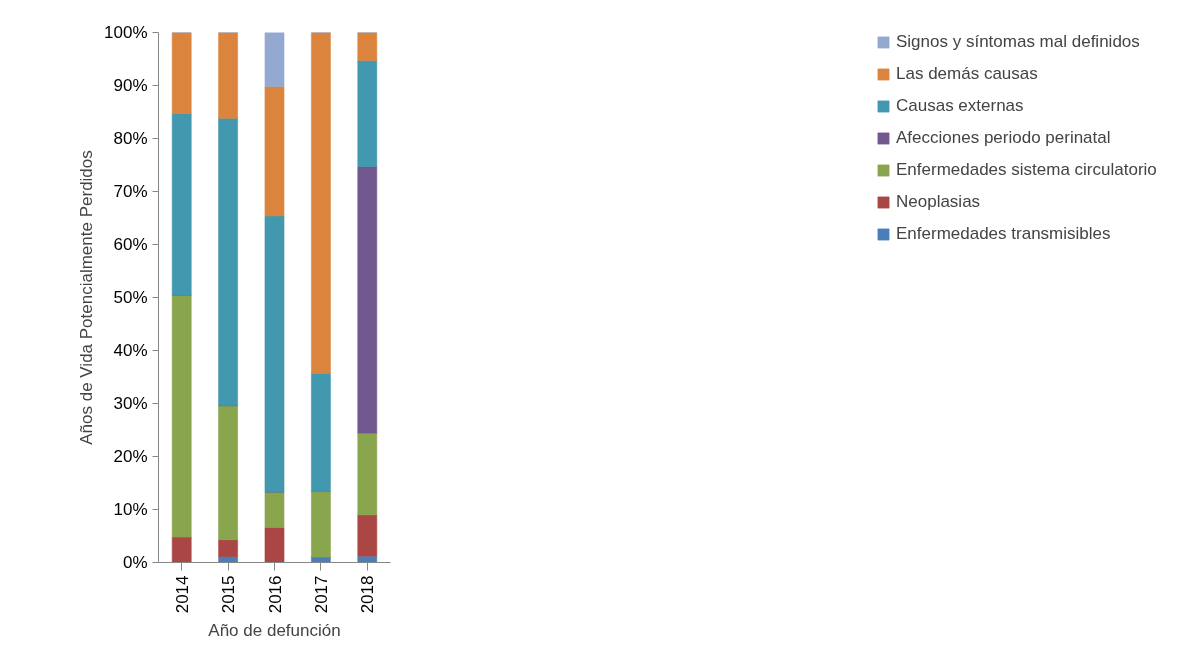 The width and height of the screenshot is (1202, 667). Describe the element at coordinates (130, 138) in the screenshot. I see `y-tick-label: 80%` at that location.